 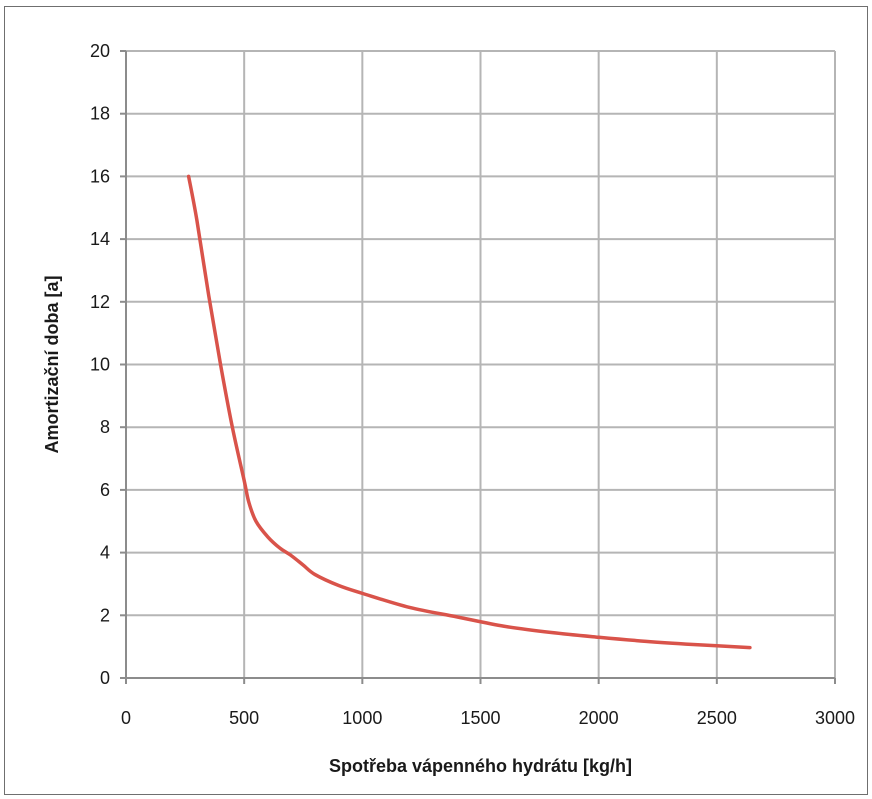 I want to click on y-tick-label-16: 16, so click(x=100, y=176).